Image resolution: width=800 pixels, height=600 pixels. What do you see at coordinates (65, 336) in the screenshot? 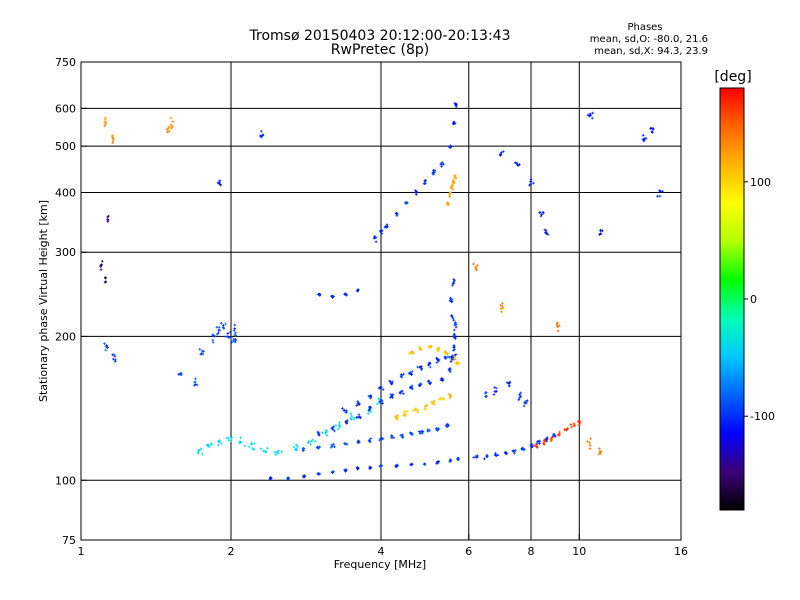
I see `y-tick-label: 200` at bounding box center [65, 336].